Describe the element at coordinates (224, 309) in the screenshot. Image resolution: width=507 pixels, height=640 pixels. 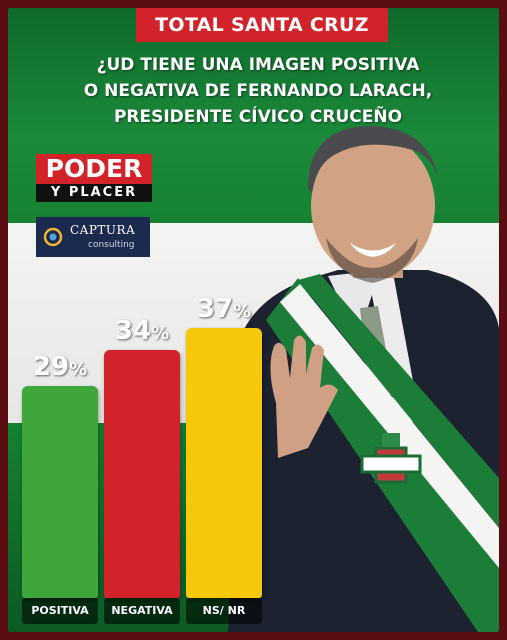
I see `bar-value-label: 37%` at that location.